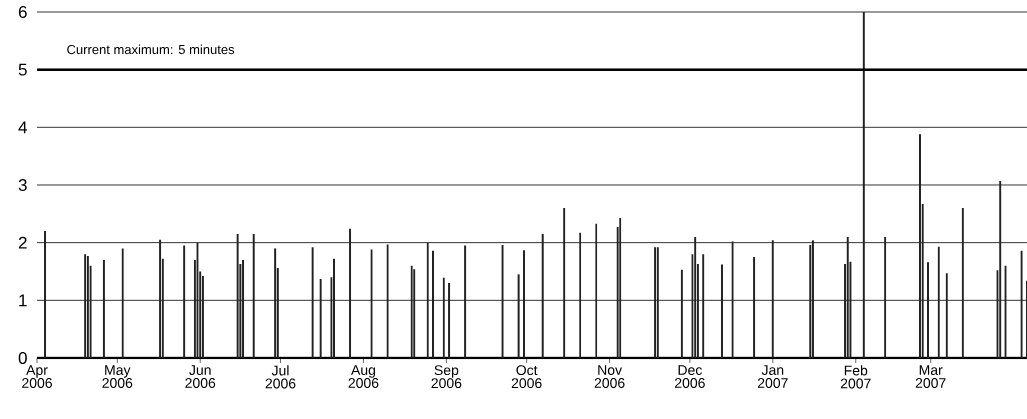  I want to click on x-tick-label: Oct 2006, so click(526, 377).